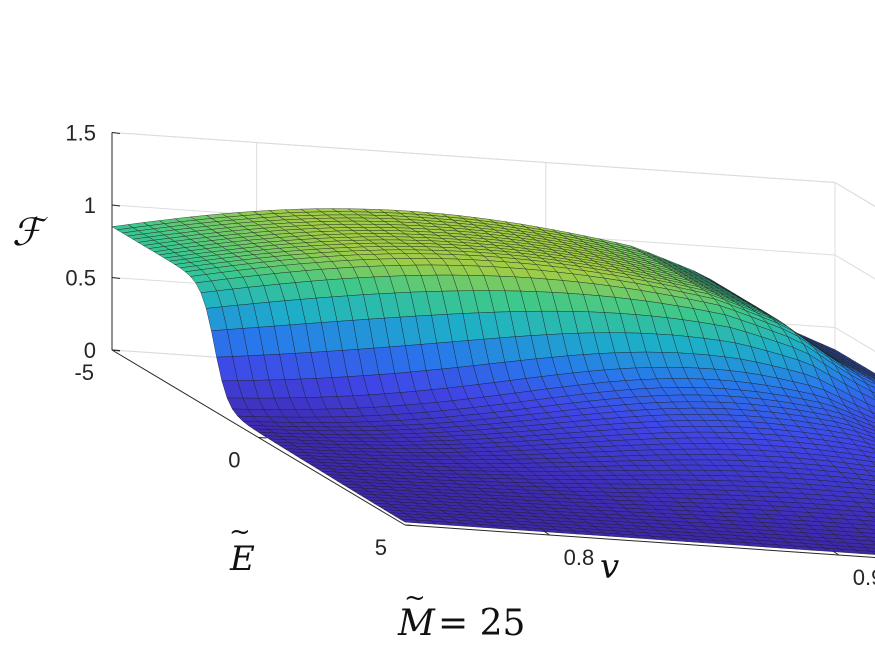  What do you see at coordinates (864, 577) in the screenshot?
I see `v-tick-label: 0.9` at bounding box center [864, 577].